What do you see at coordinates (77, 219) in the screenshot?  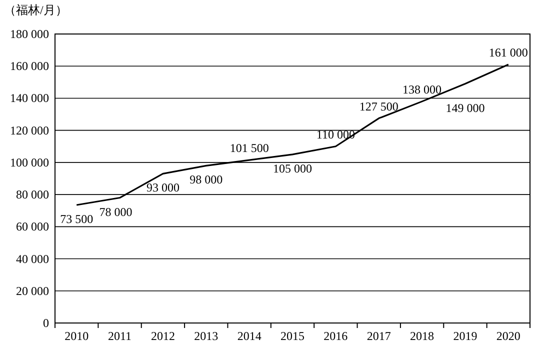 I see `data-label: 73 500` at bounding box center [77, 219].